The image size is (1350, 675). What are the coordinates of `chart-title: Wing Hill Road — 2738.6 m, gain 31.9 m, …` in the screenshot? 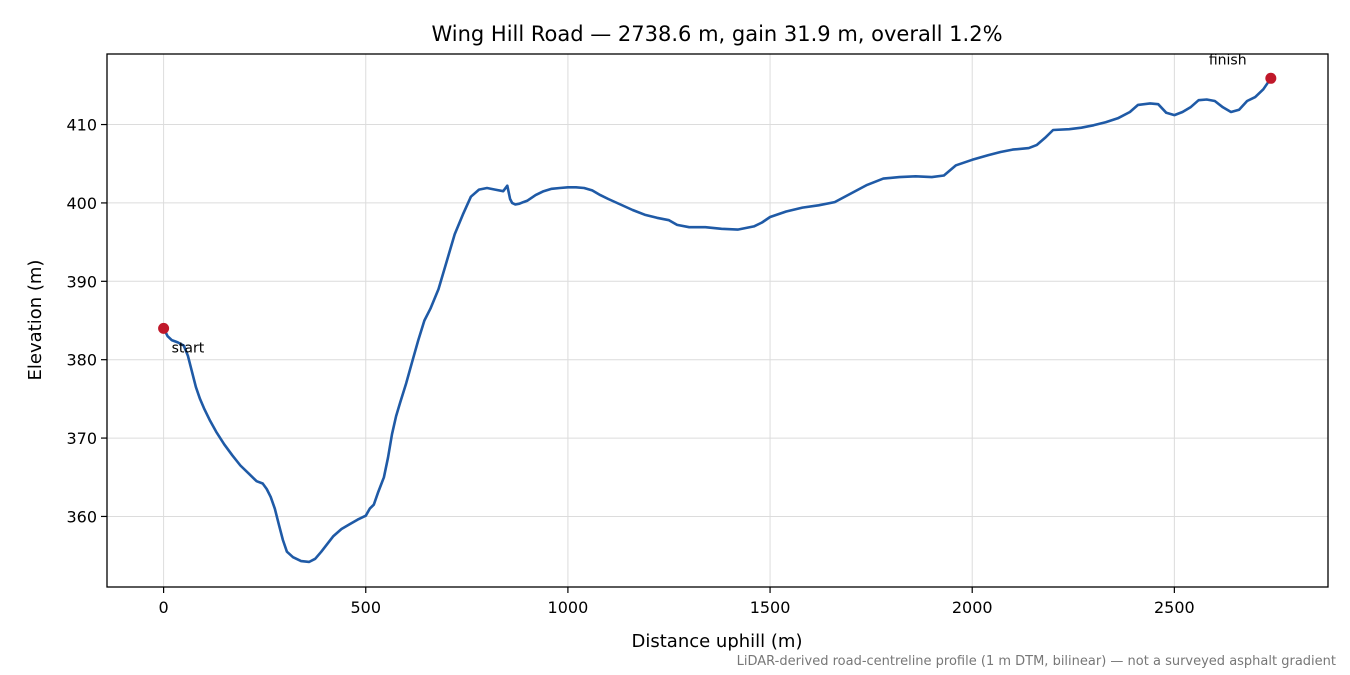 It's located at (716, 34).